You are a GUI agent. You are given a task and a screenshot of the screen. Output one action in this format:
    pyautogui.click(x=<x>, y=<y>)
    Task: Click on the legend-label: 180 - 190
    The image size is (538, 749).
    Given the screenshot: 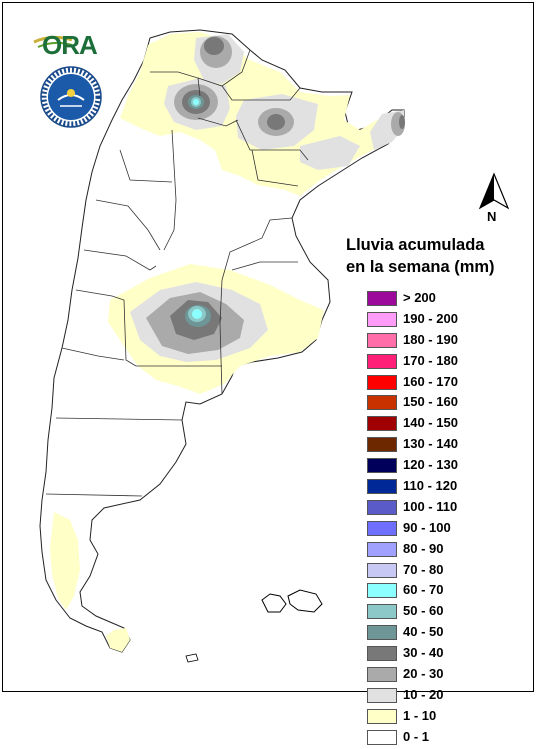 What is the action you would take?
    pyautogui.click(x=430, y=339)
    